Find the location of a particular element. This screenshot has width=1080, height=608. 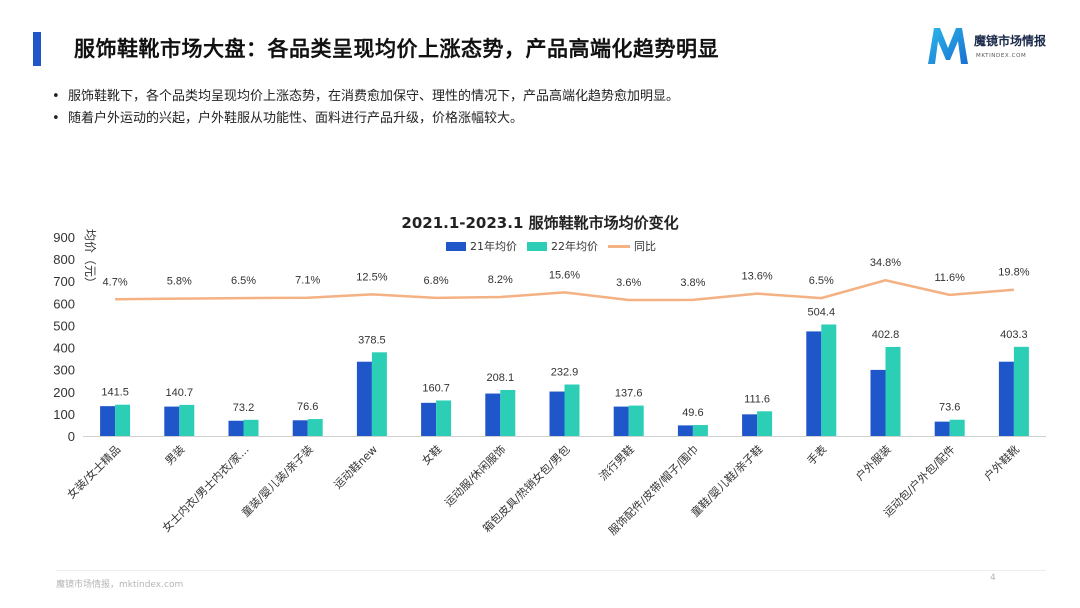

bar-value-label: 141.5 is located at coordinates (115, 393).